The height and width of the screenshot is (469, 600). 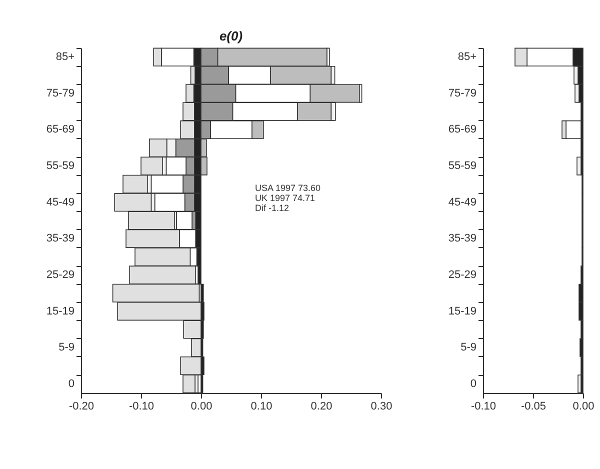 I want to click on annotation: UK 1997 74.71, so click(x=285, y=198).